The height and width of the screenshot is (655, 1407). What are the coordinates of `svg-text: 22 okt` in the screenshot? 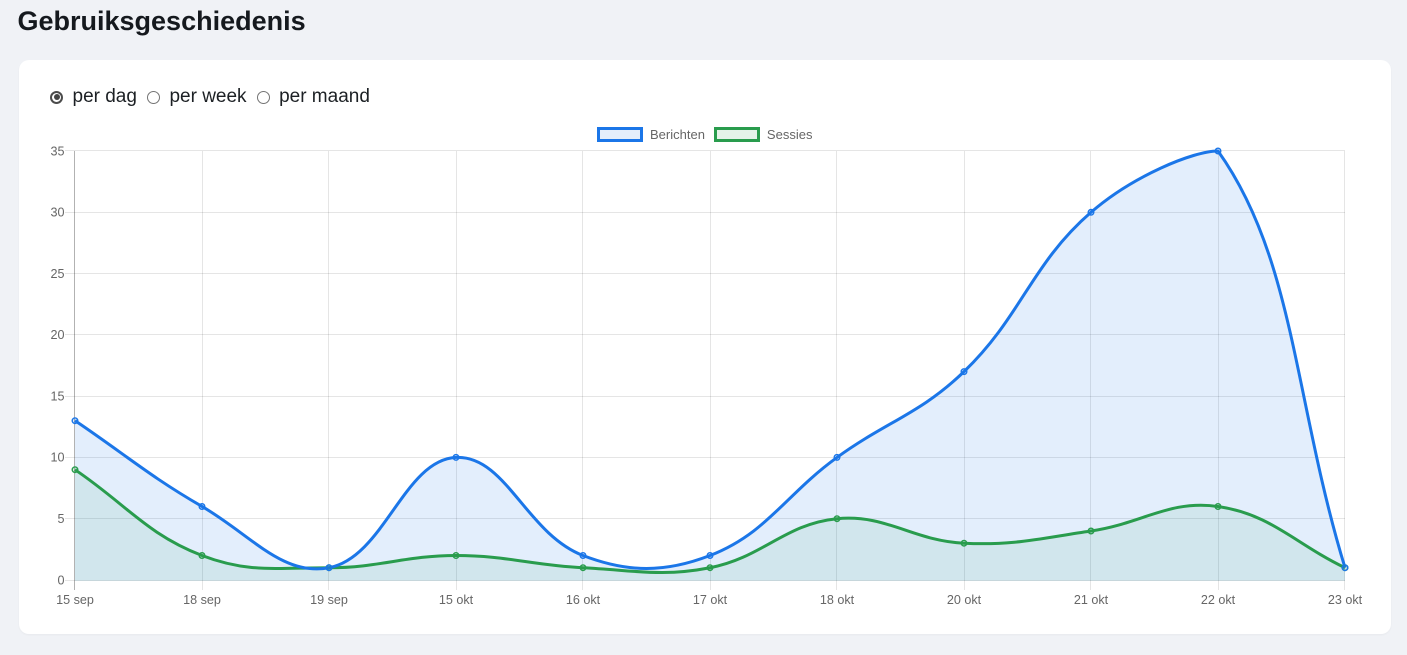 It's located at (1218, 600).